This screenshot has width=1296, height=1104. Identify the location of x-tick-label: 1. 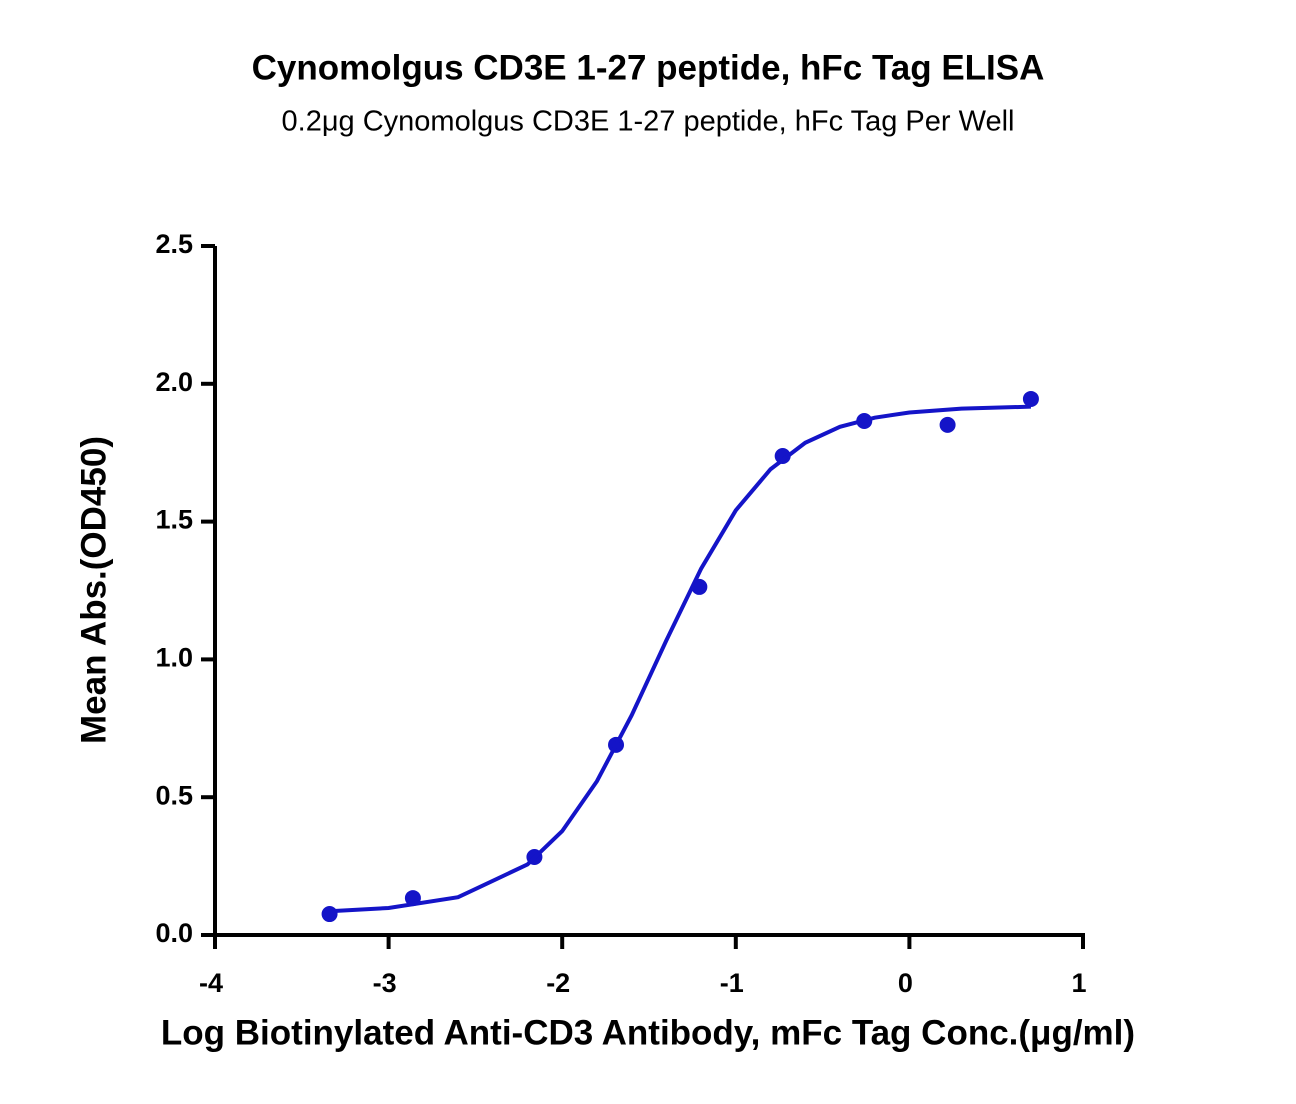
(1078, 983).